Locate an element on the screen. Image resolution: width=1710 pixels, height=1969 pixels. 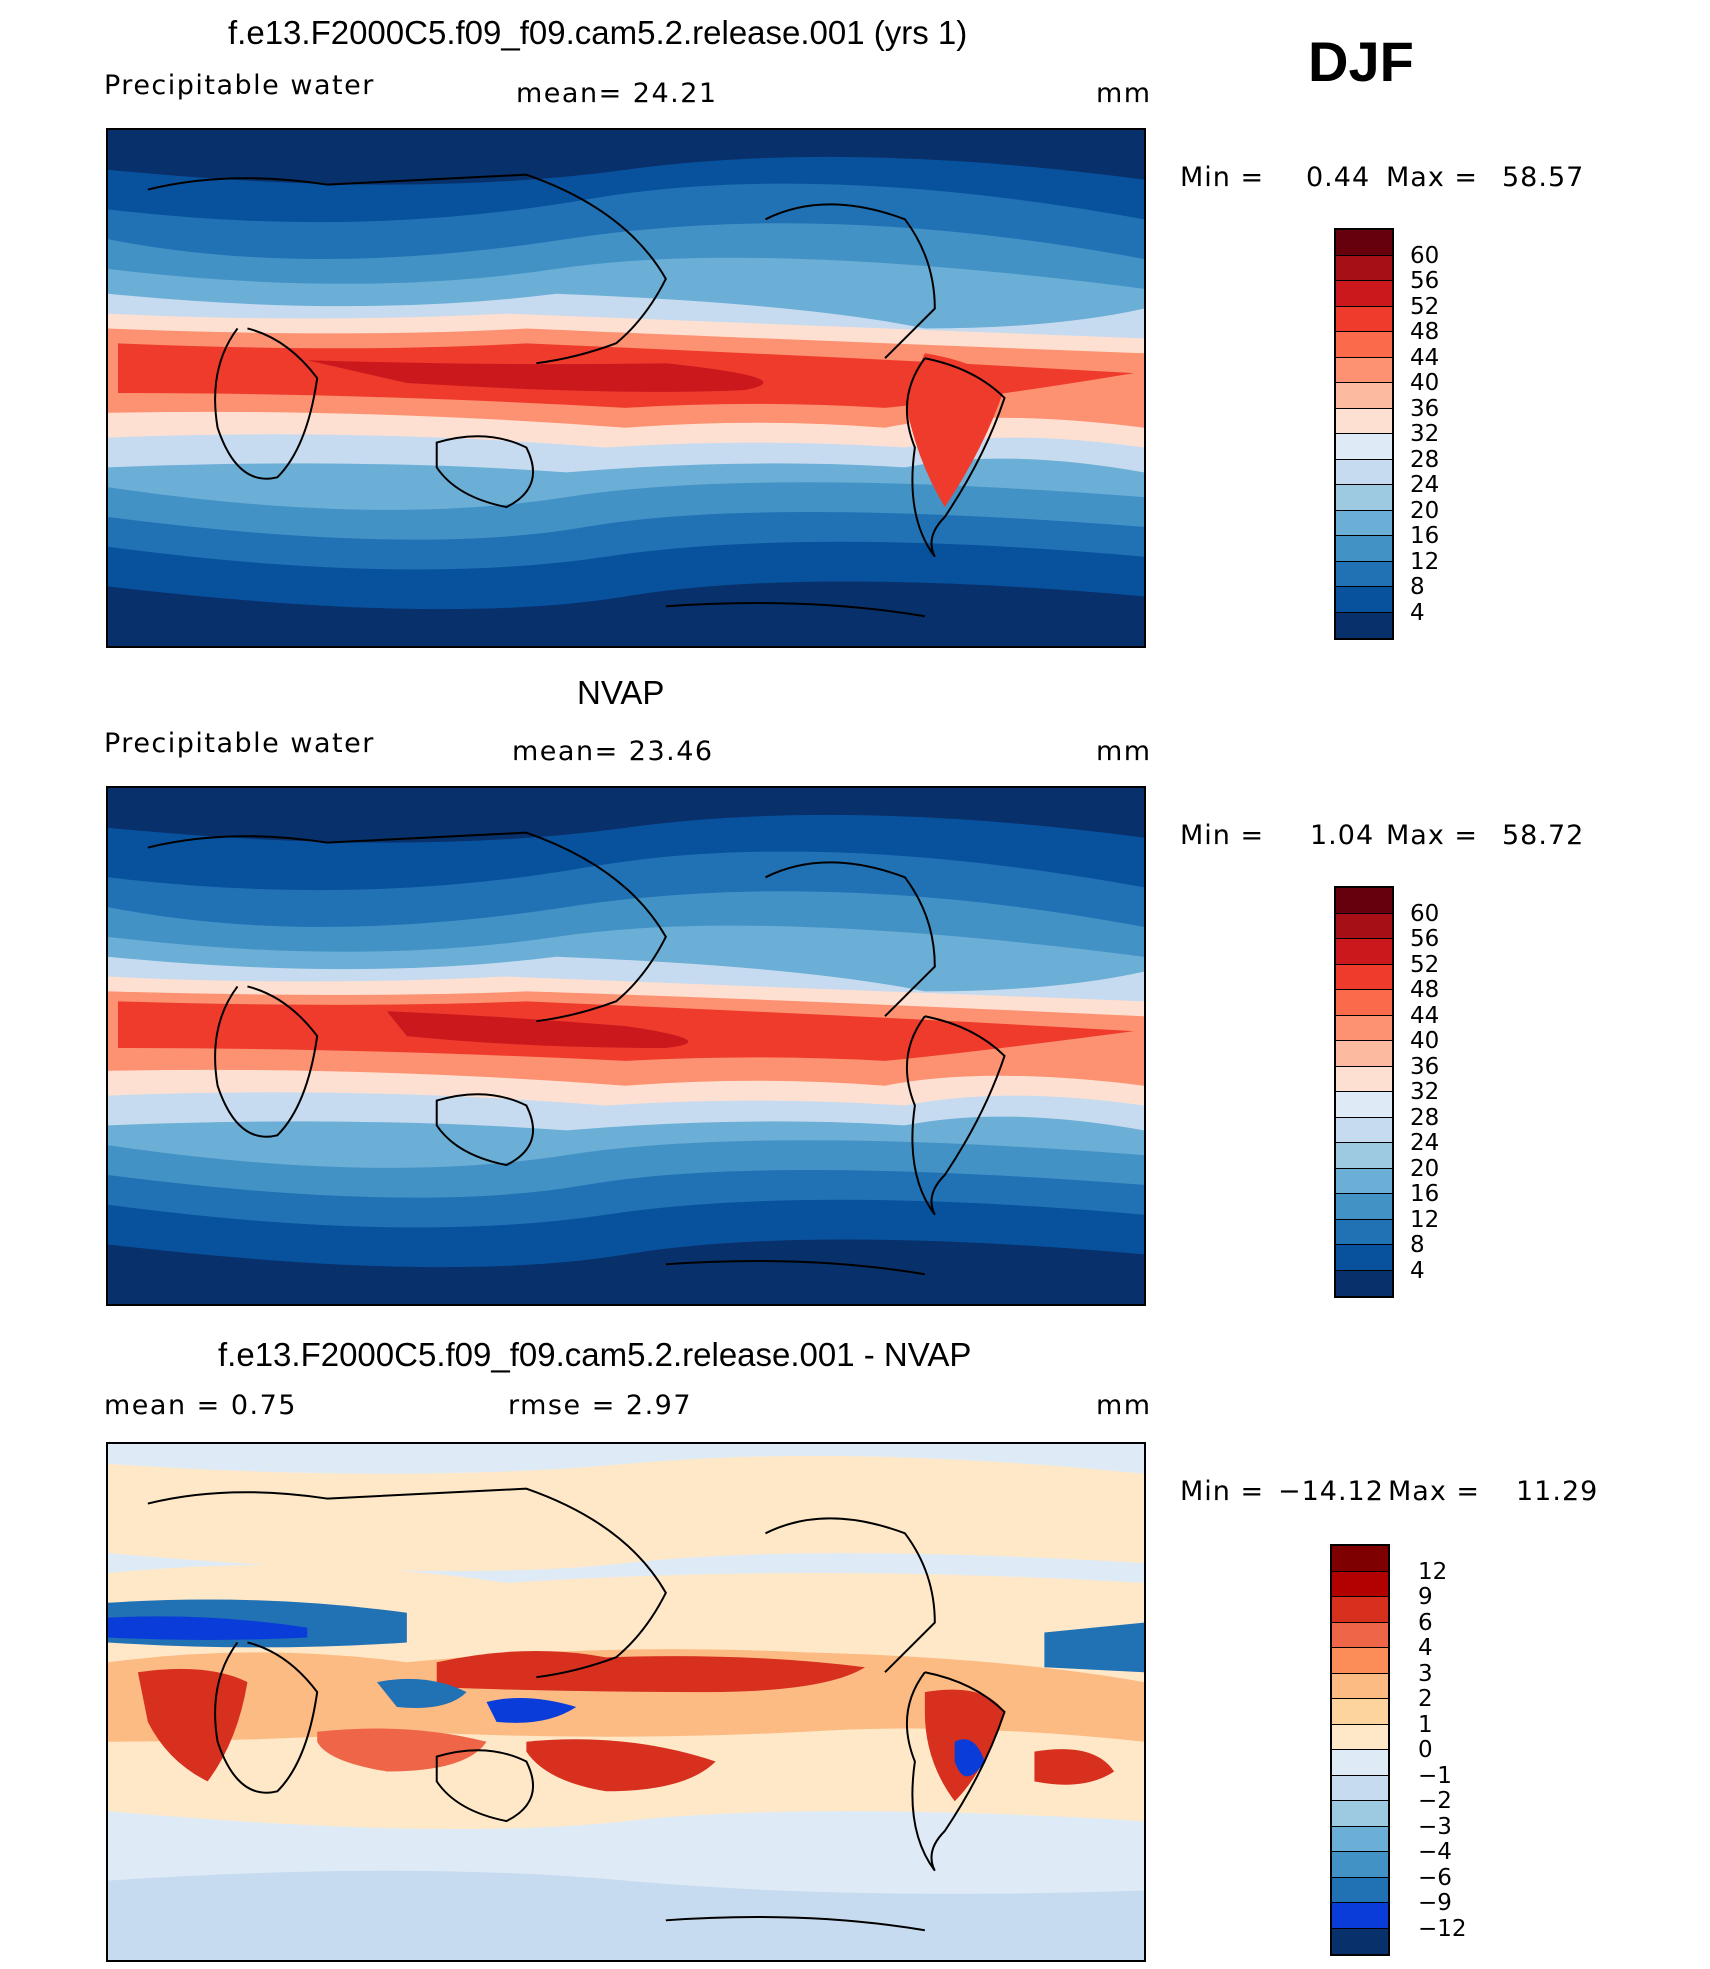
panel3-max-value: 11.29 is located at coordinates (1557, 1491).